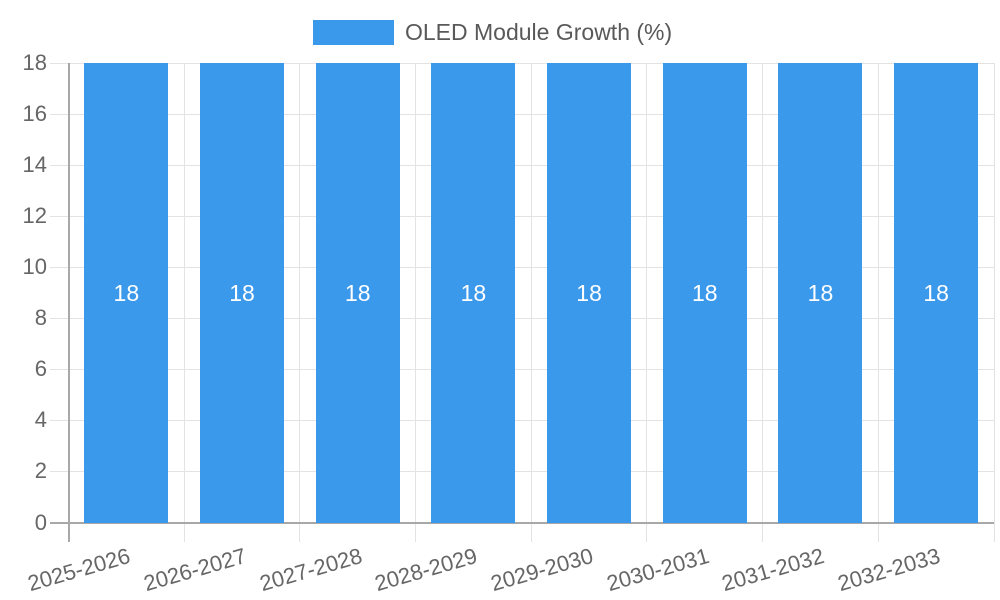  I want to click on y-tick-label: 8, so click(40, 318).